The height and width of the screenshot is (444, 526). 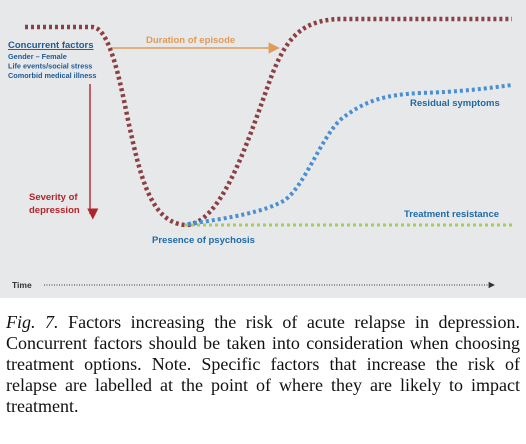 I want to click on residual-symptoms-label: Residual symptoms, so click(x=455, y=103).